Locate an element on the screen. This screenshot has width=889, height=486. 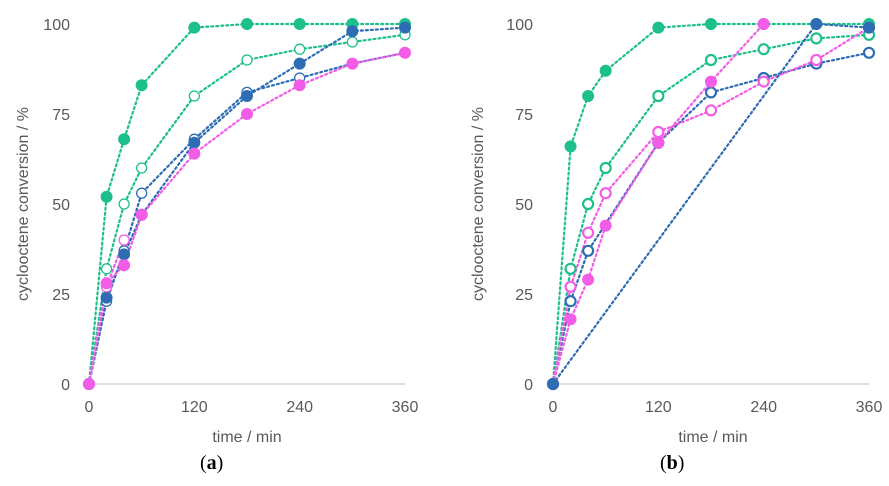
caption-b: (b) is located at coordinates (672, 463).